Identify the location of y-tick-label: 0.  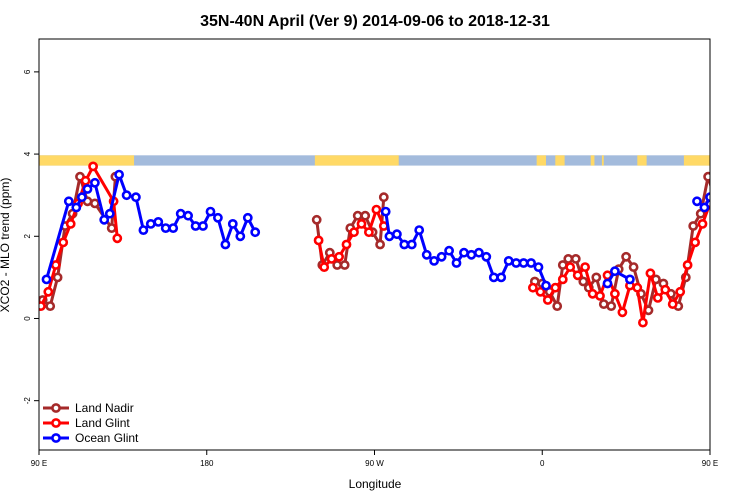
(27, 318).